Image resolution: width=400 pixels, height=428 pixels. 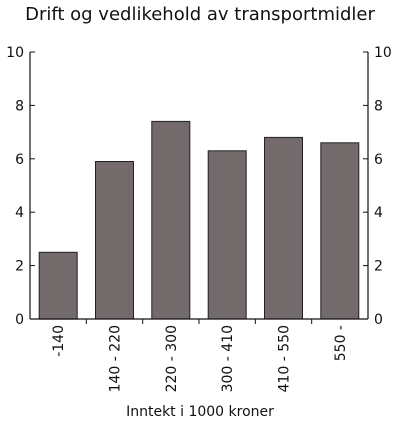 What do you see at coordinates (19, 160) in the screenshot?
I see `y-tick-label-left: 6` at bounding box center [19, 160].